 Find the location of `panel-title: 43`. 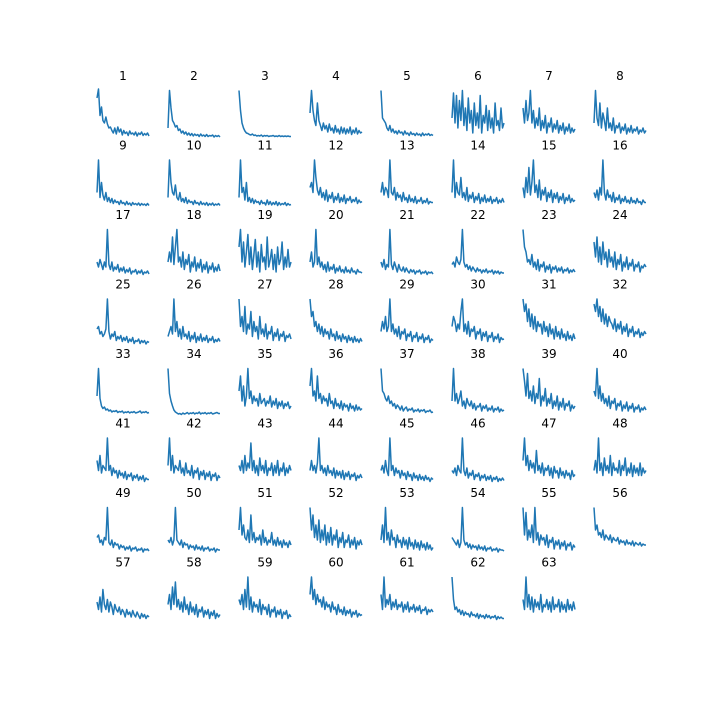

panel-title: 43 is located at coordinates (264, 424).